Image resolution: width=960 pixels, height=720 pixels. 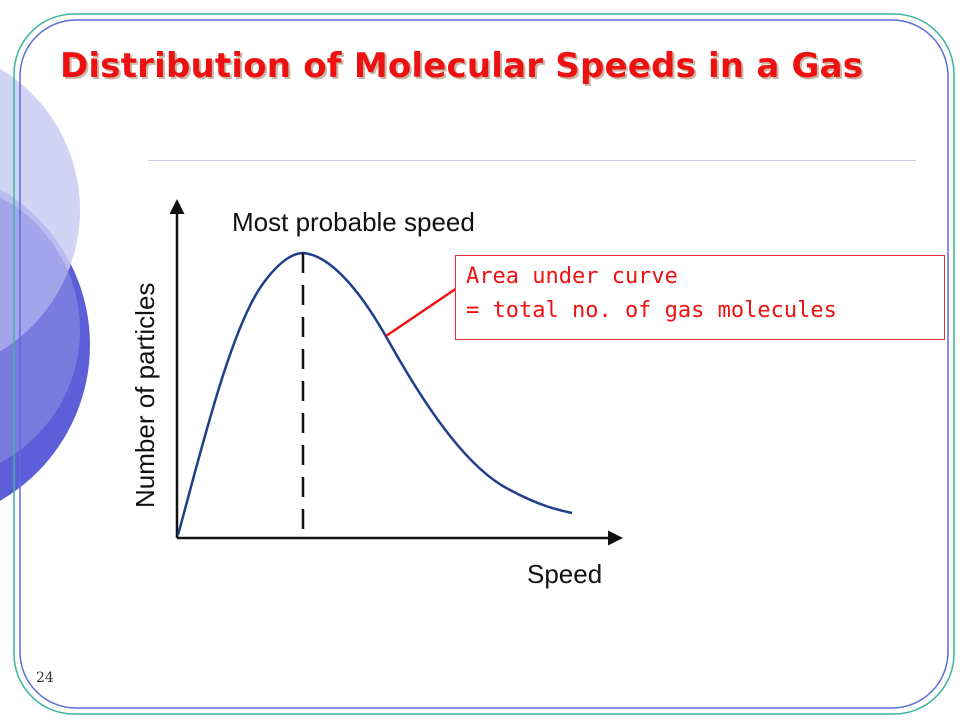 What do you see at coordinates (572, 276) in the screenshot?
I see `callout-line-1: Area under curve` at bounding box center [572, 276].